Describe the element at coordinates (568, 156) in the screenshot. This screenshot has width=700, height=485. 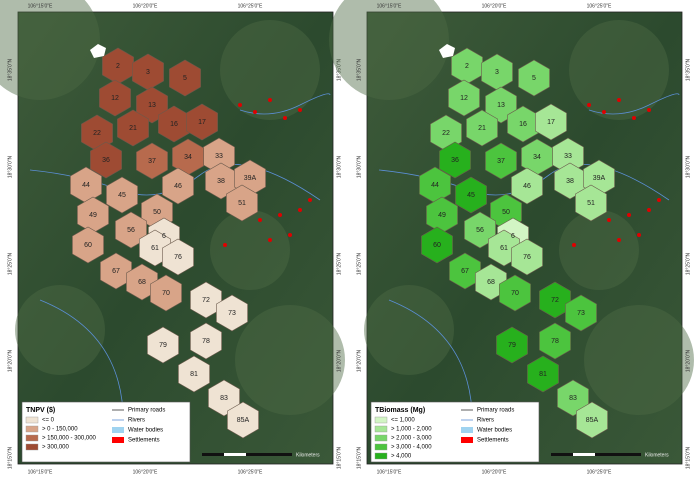
I see `zone-label: 33` at that location.